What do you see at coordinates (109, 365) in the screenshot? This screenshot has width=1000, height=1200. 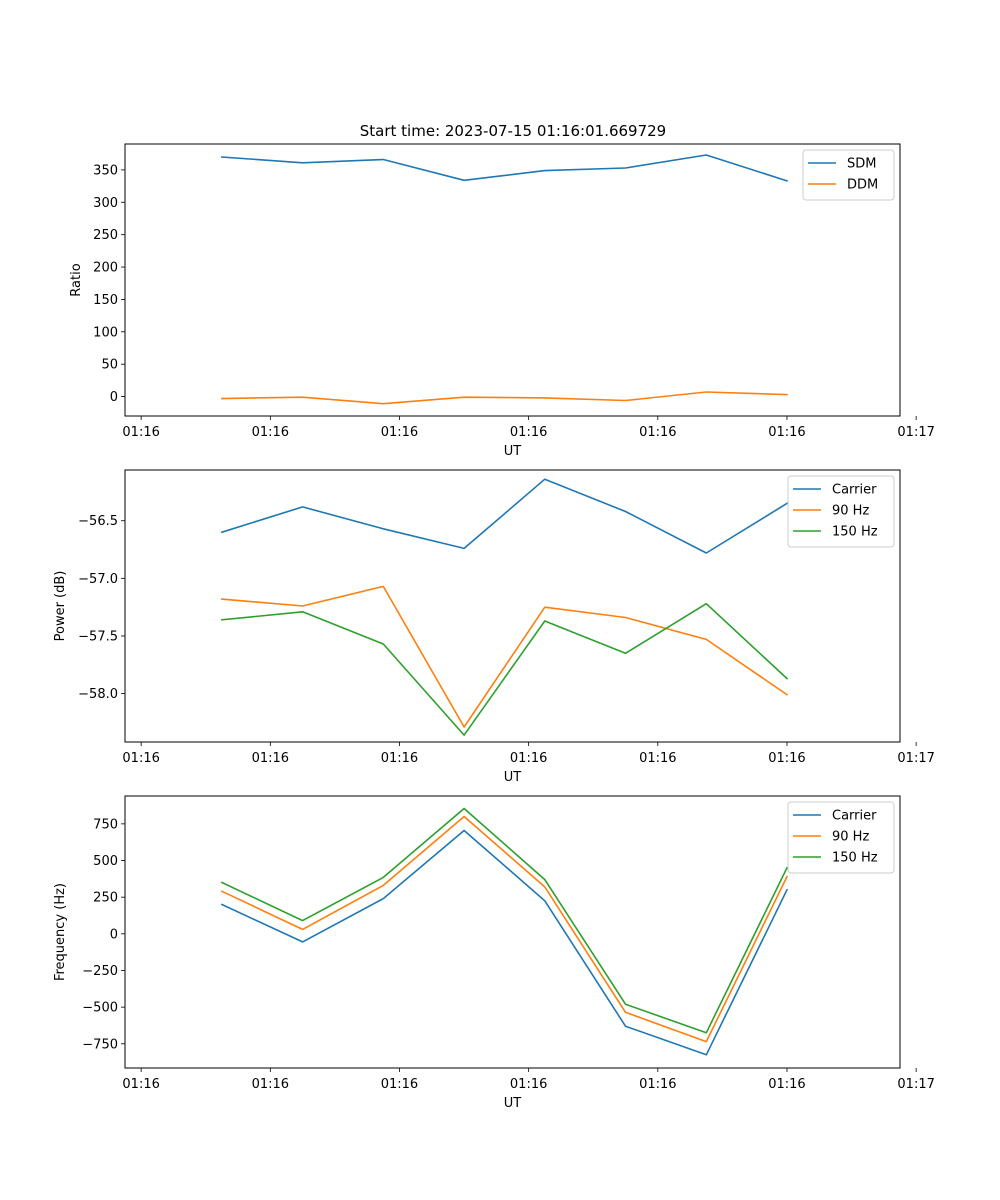 I see `y-tick-label: 50` at bounding box center [109, 365].